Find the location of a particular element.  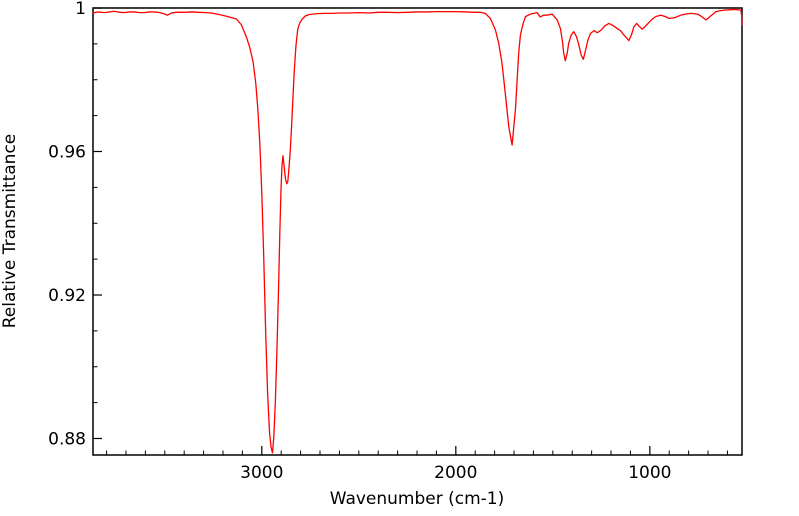

y-axis-ticks is located at coordinates (97, 223).